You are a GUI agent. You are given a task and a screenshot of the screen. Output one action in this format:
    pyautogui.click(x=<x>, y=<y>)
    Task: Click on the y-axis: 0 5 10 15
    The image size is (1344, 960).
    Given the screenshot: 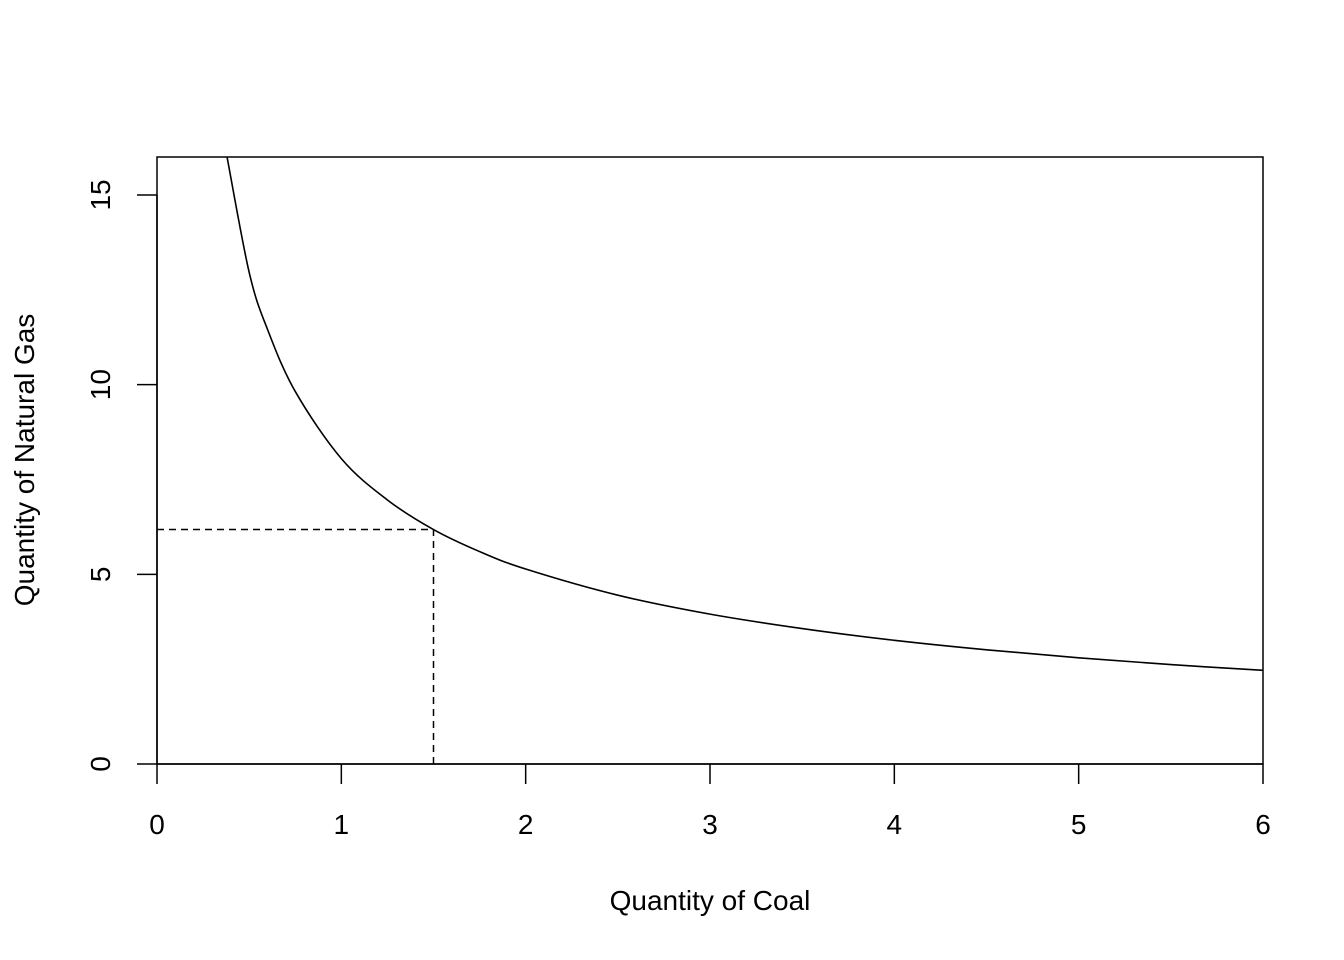 What is the action you would take?
    pyautogui.click(x=121, y=475)
    